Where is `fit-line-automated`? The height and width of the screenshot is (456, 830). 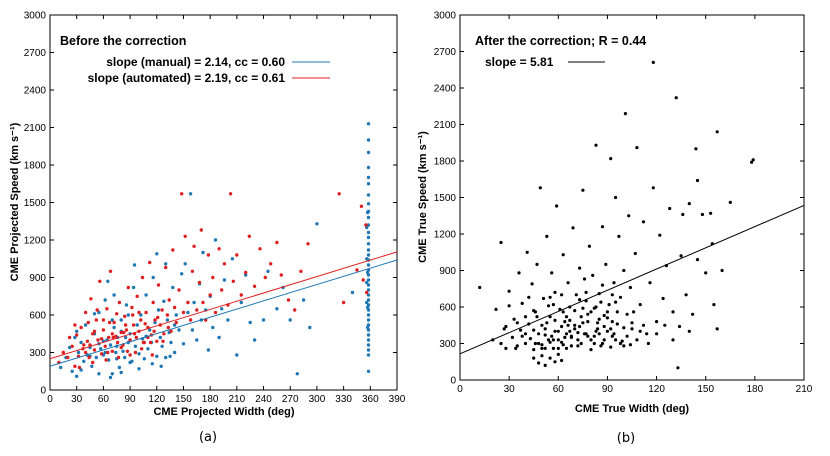
fit-line-automated is located at coordinates (223, 305).